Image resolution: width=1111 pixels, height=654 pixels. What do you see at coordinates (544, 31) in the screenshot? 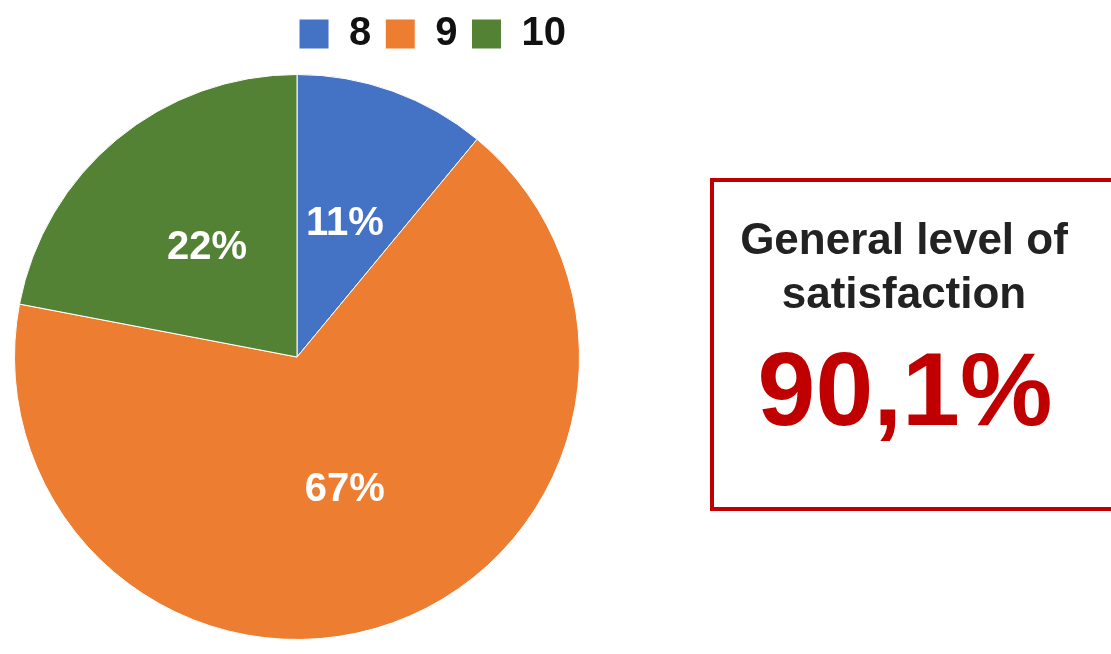
I see `legend-label: 10` at bounding box center [544, 31].